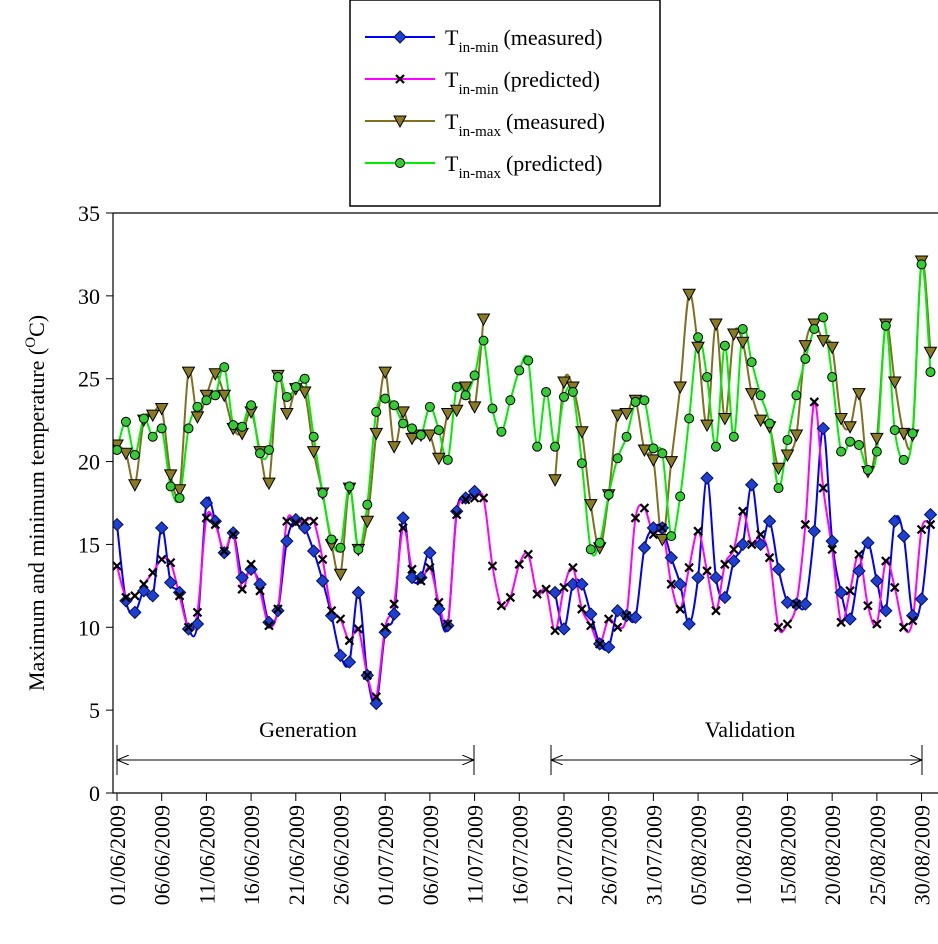 Image resolution: width=938 pixels, height=944 pixels. Describe the element at coordinates (922, 855) in the screenshot. I see `x-tick-label: 30/08/2009` at that location.